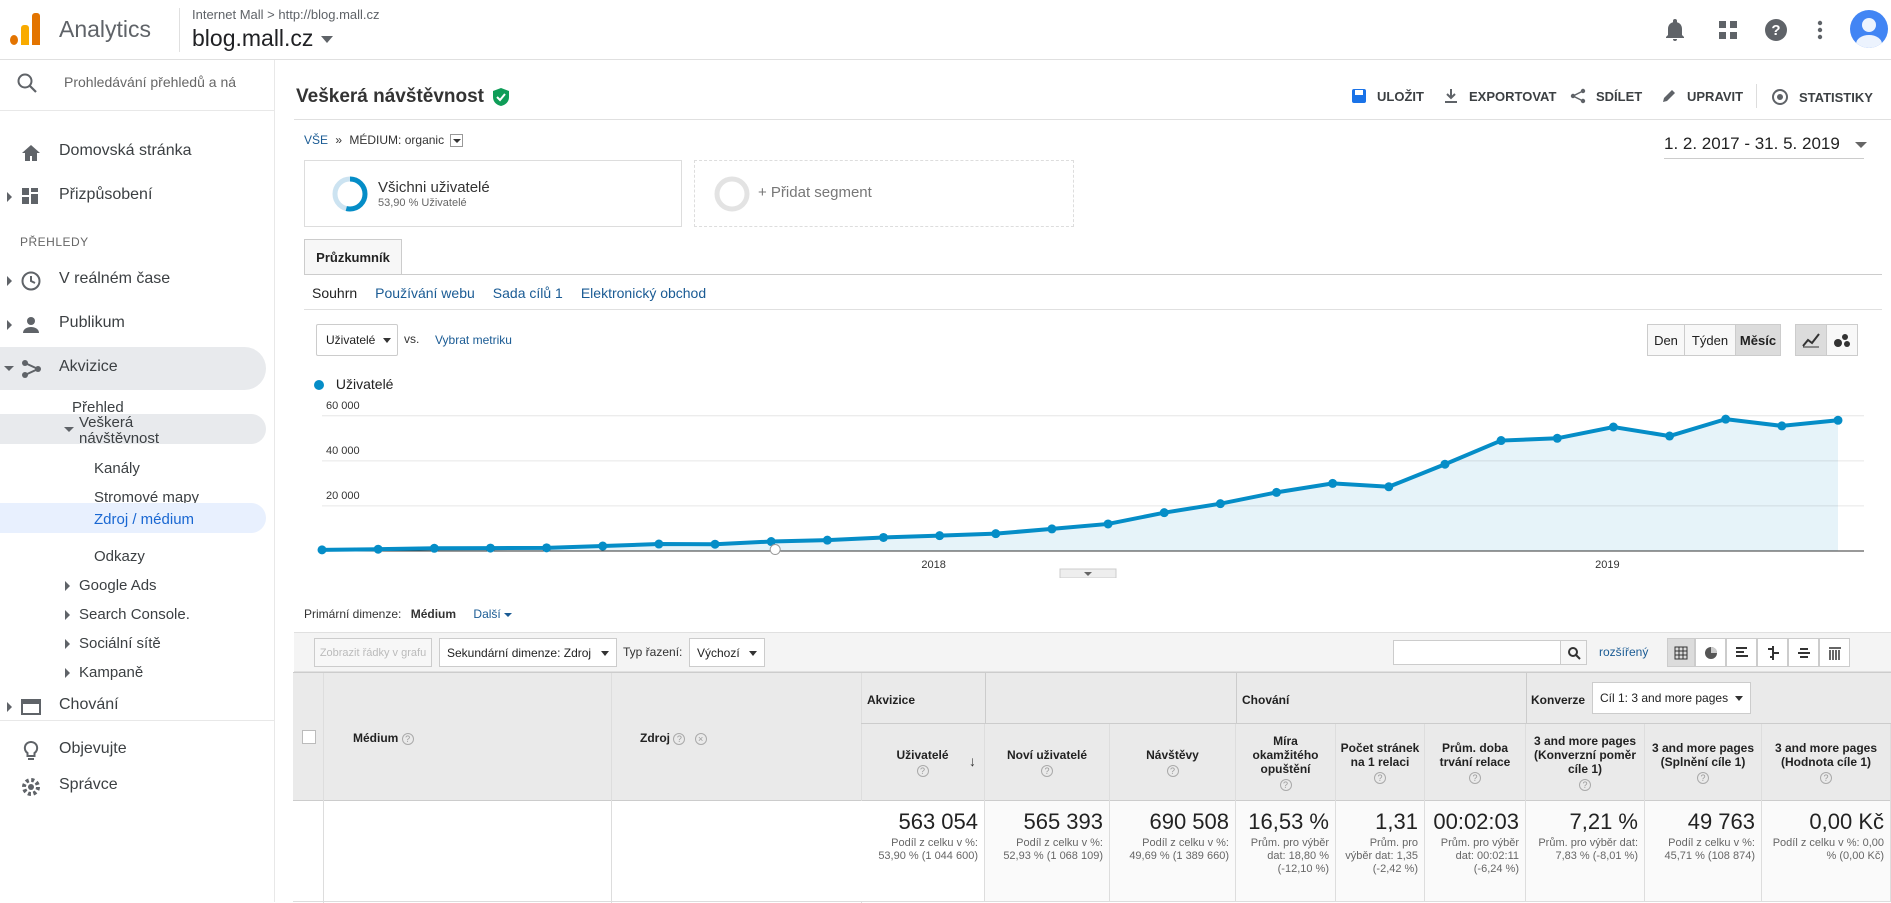  I want to click on advanced-filter-link: rozšířený, so click(1624, 652).